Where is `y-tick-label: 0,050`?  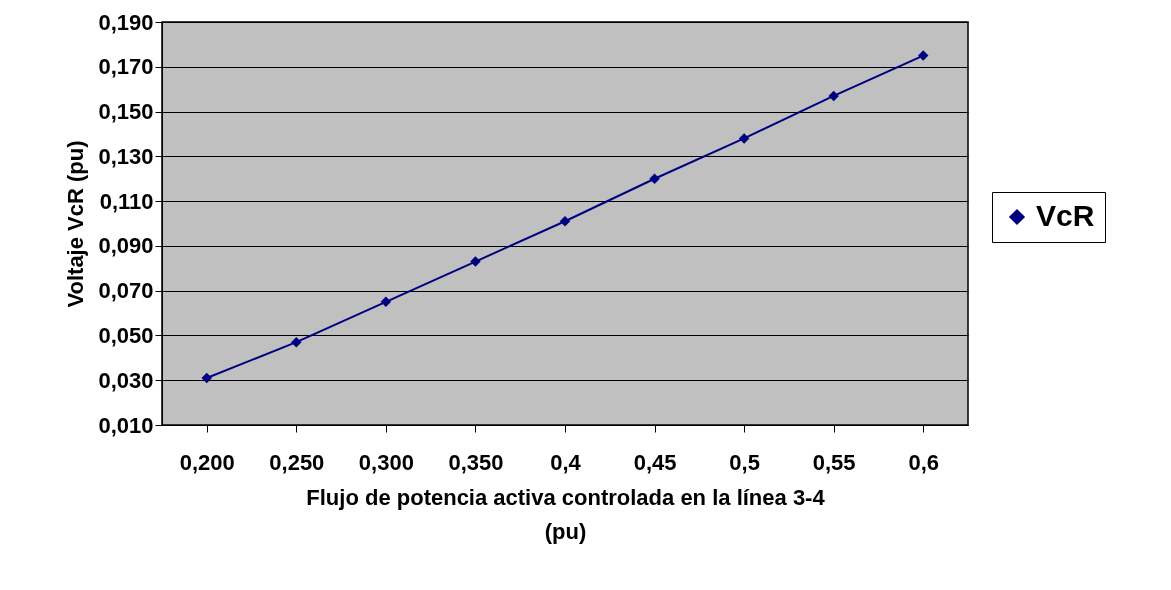 y-tick-label: 0,050 is located at coordinates (126, 335).